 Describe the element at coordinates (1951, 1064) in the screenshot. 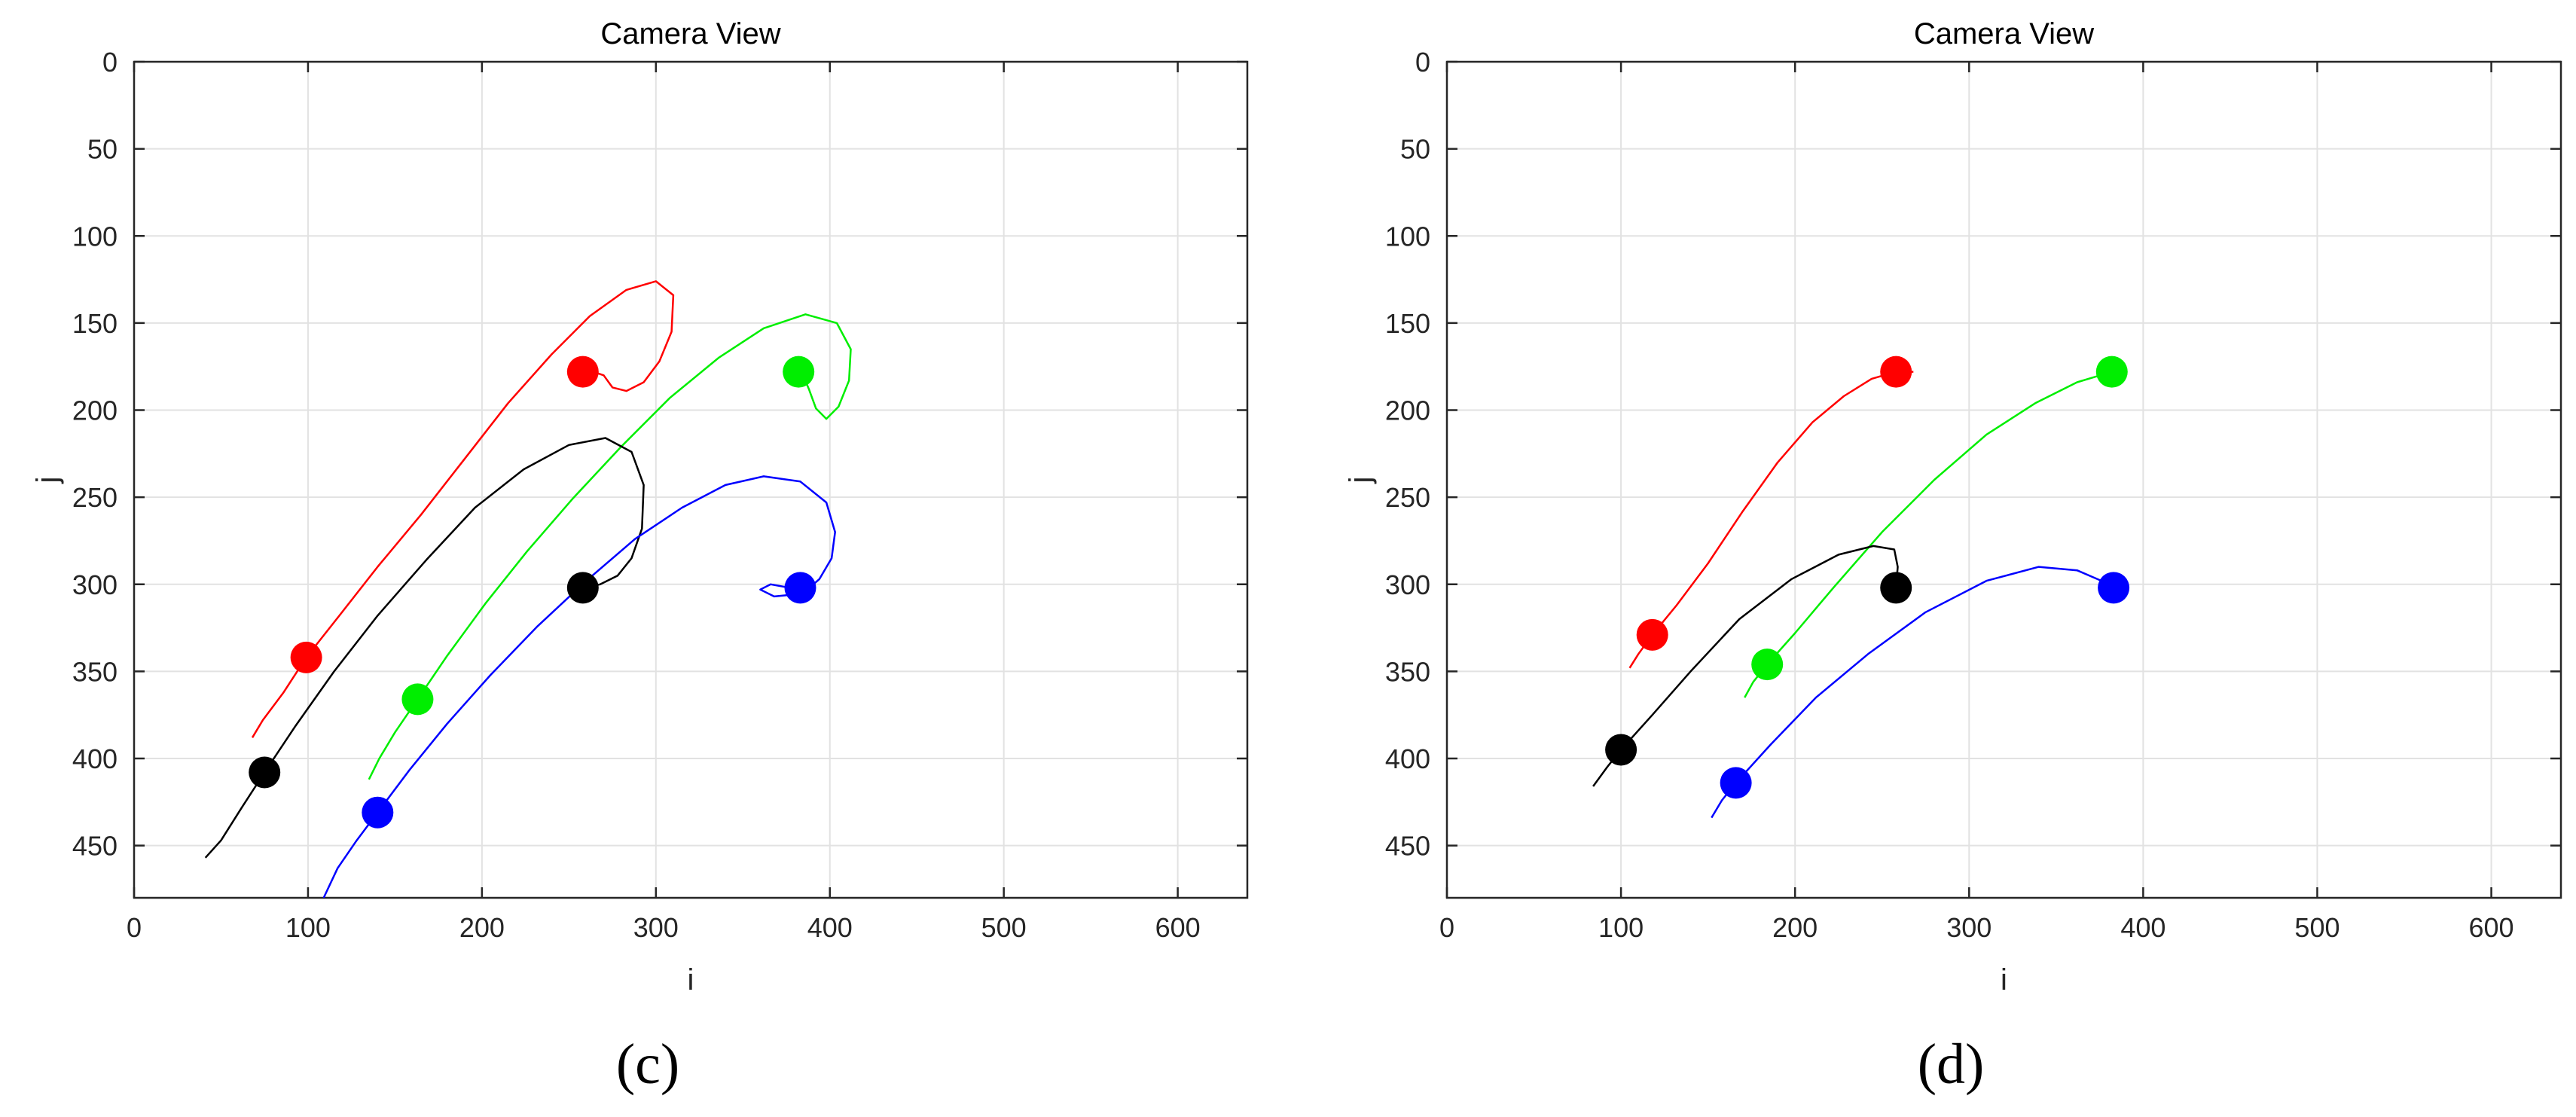

I see `panel-caption-d: (d)` at that location.